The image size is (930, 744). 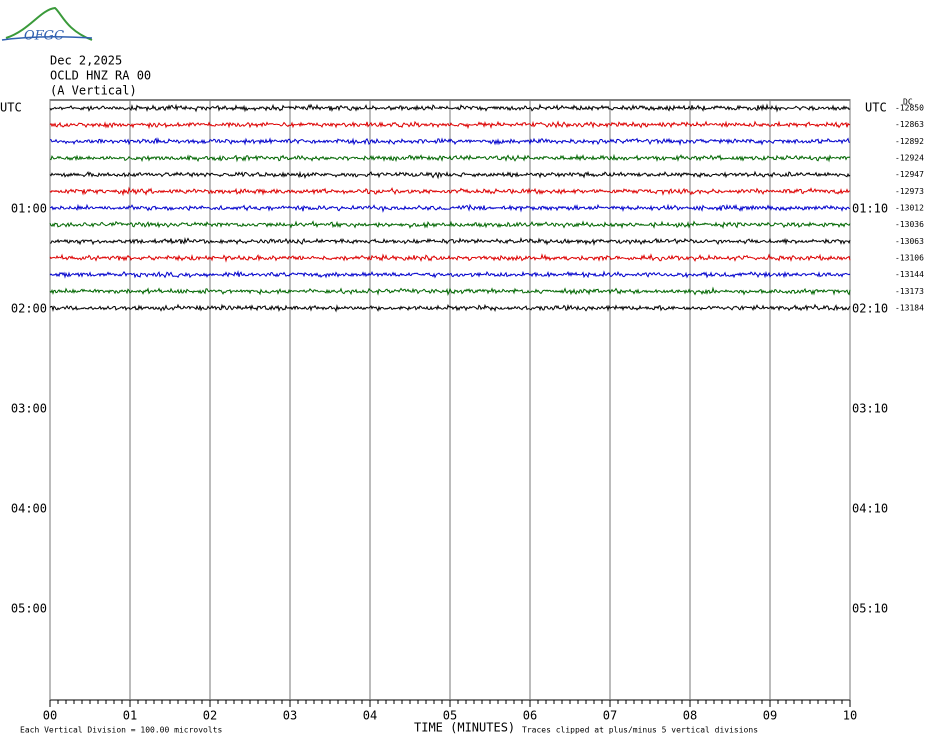 I want to click on x-tick-label: 01, so click(x=130, y=716).